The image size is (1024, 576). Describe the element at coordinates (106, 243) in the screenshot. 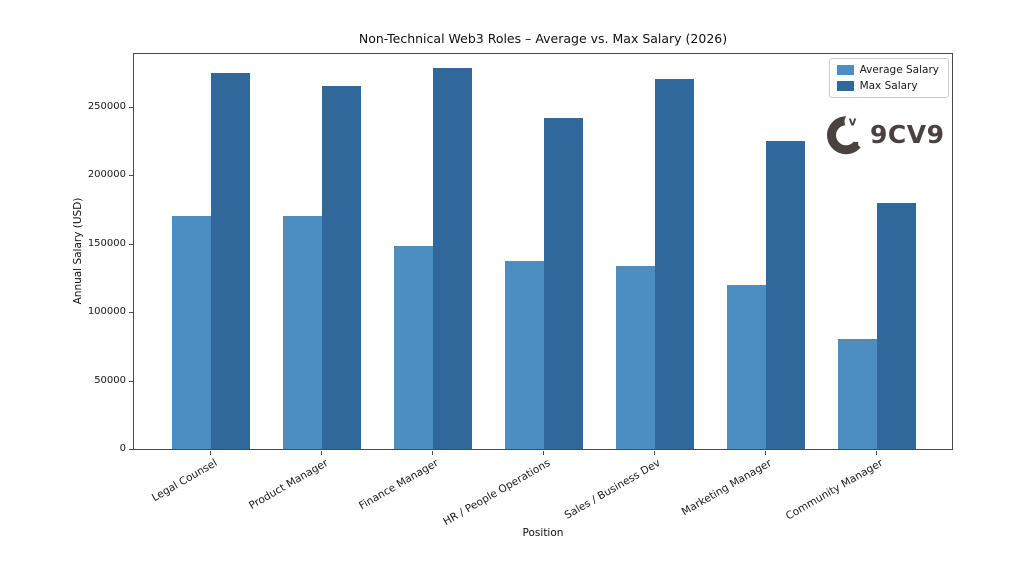

I see `y-tick-label-150000: 150000` at that location.